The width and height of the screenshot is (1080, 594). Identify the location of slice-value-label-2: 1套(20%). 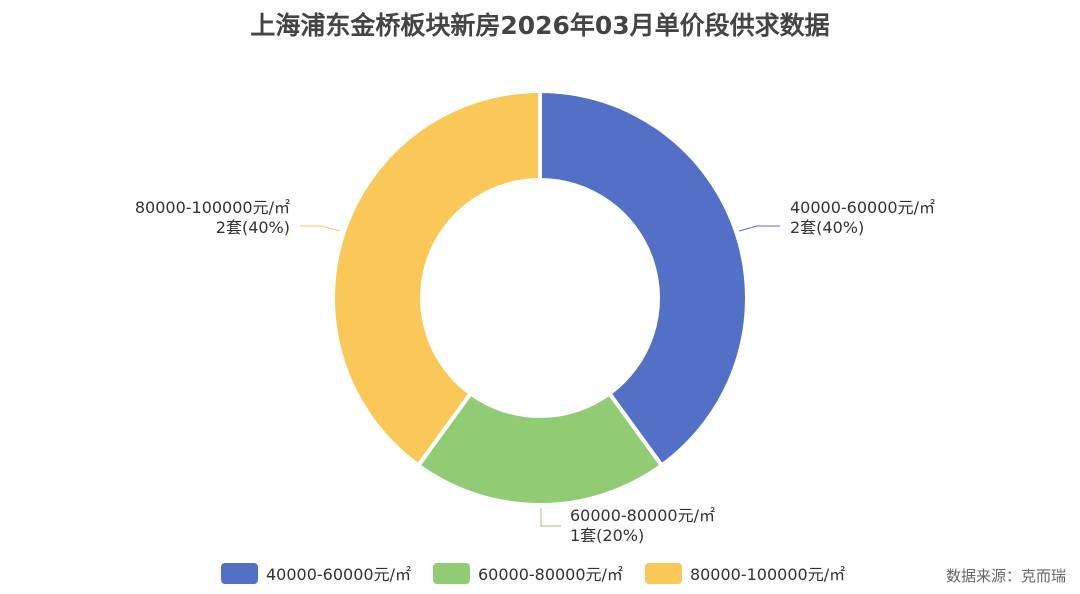
(607, 535).